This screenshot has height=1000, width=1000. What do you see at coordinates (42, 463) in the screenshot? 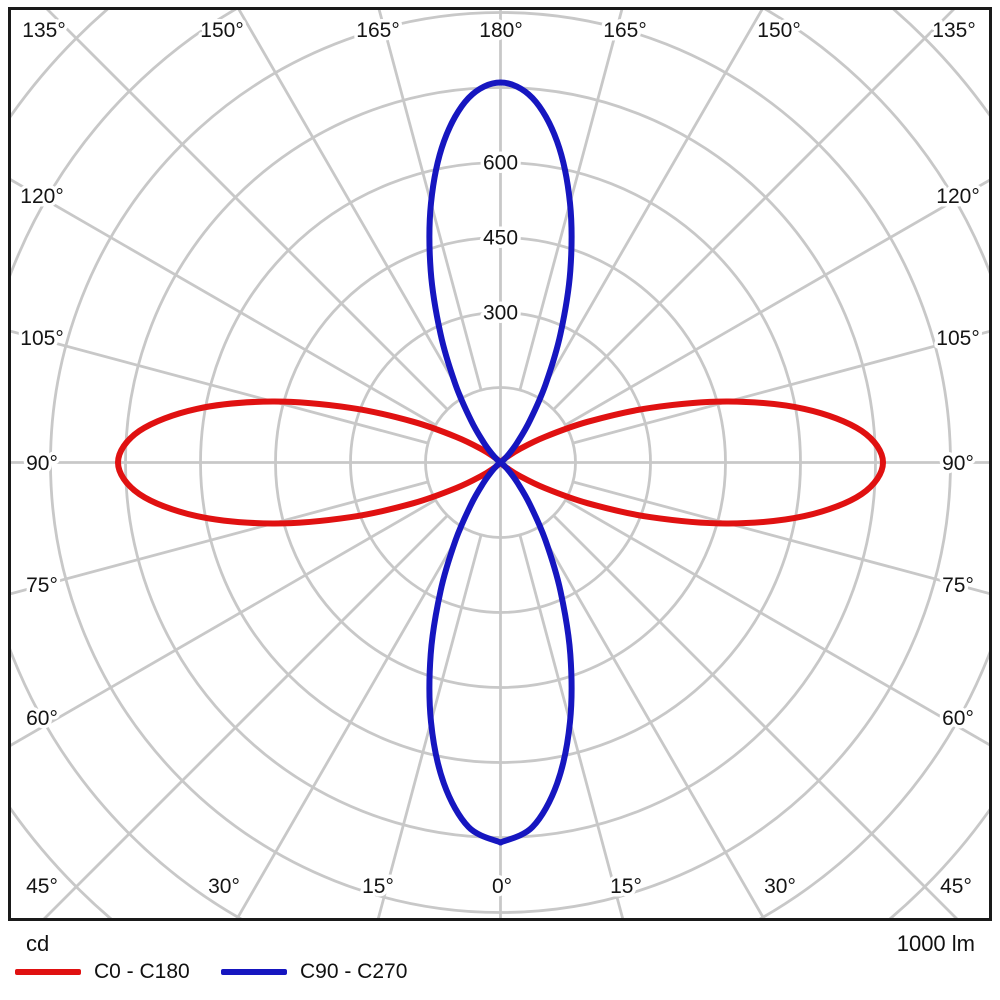
I see `angle-label-left-2: 90°` at bounding box center [42, 463].